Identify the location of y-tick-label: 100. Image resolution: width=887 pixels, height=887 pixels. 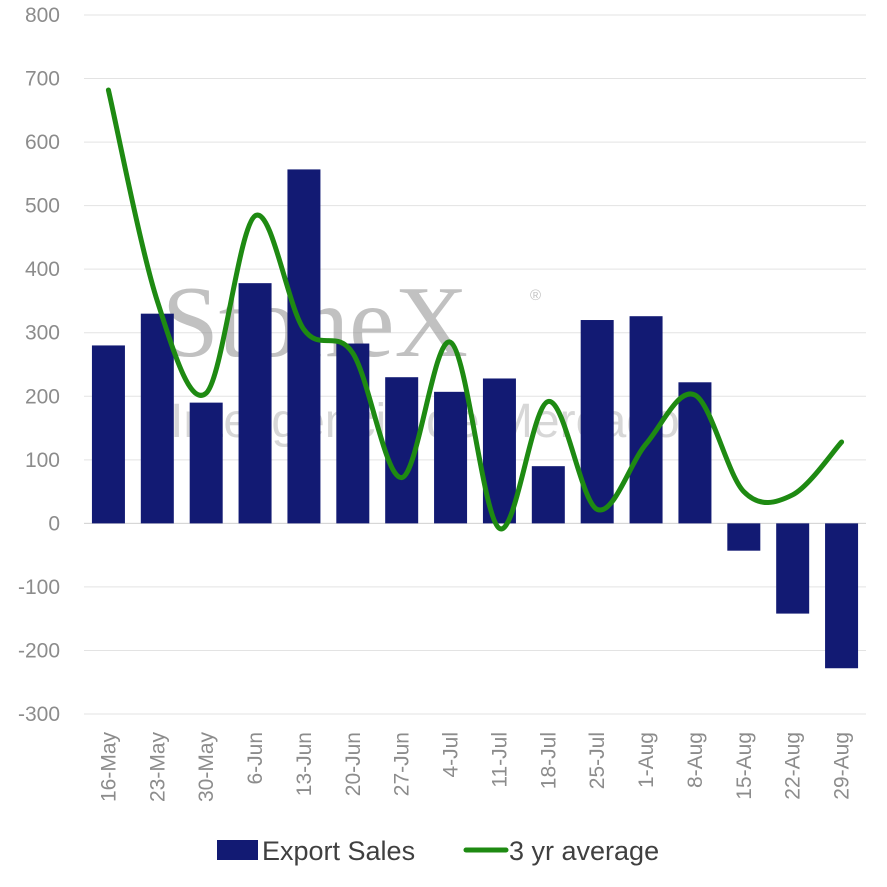
(42, 460).